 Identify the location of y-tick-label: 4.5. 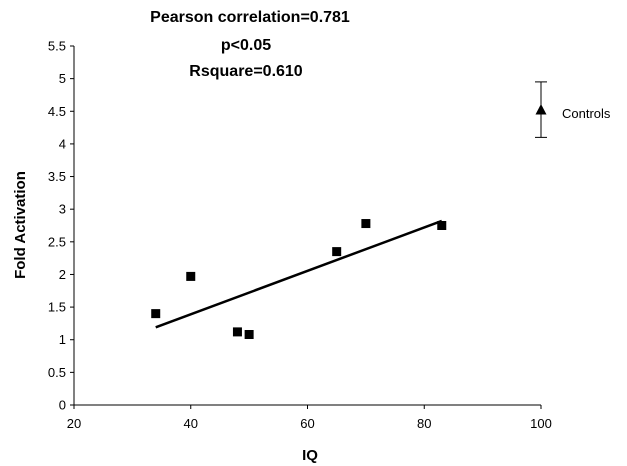
(57, 111).